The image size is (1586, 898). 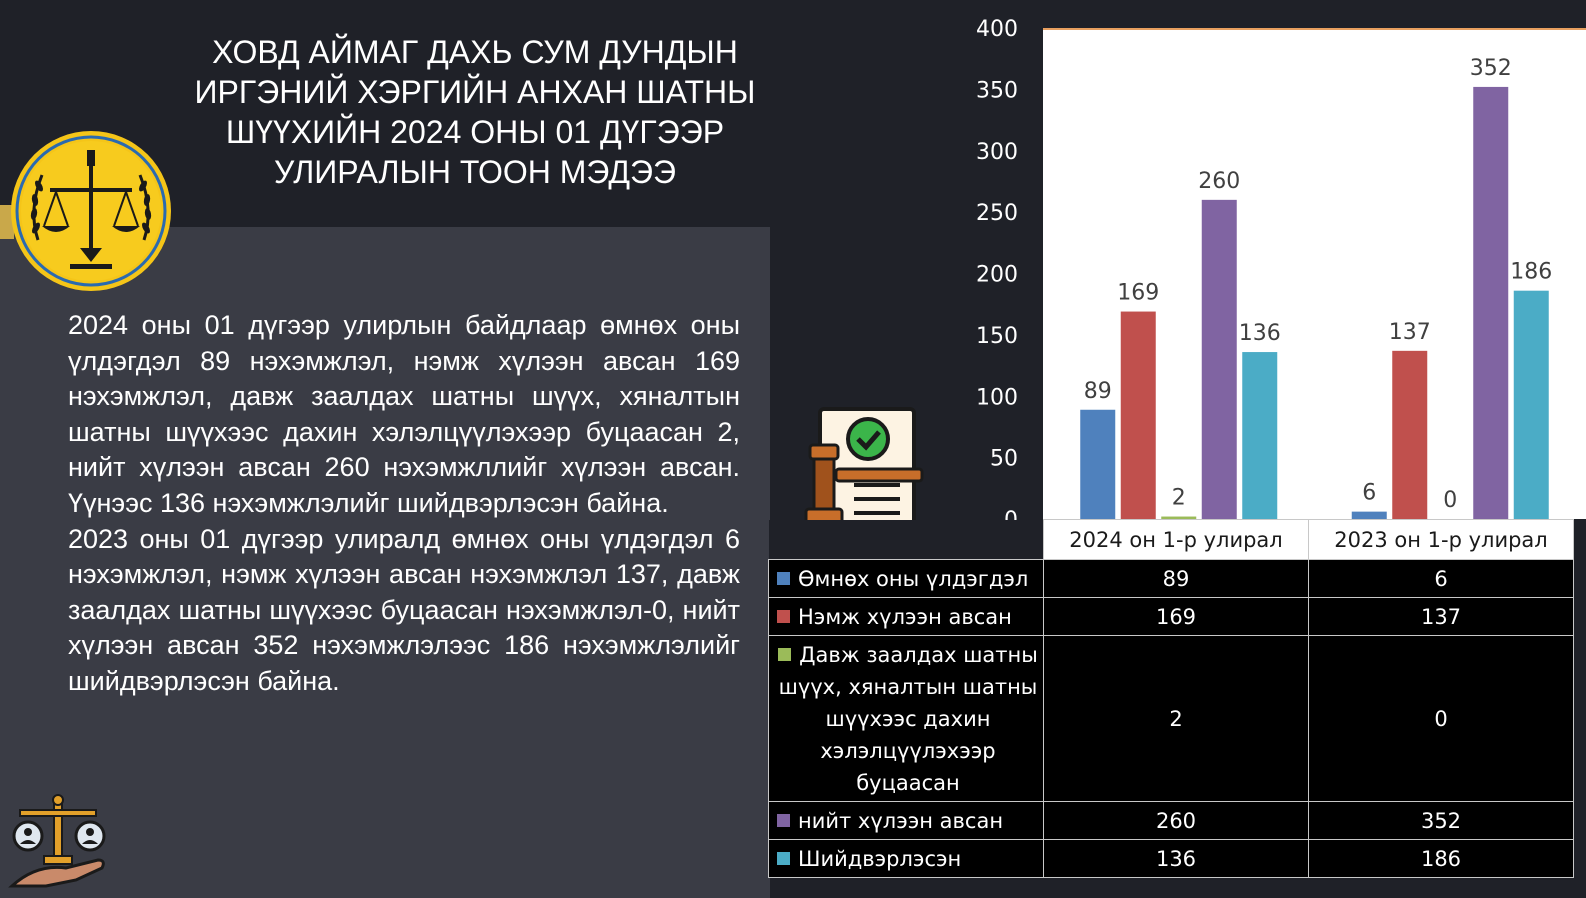 I want to click on table-row: Нэмж хүлээн авсан 169 137, so click(x=1171, y=616).